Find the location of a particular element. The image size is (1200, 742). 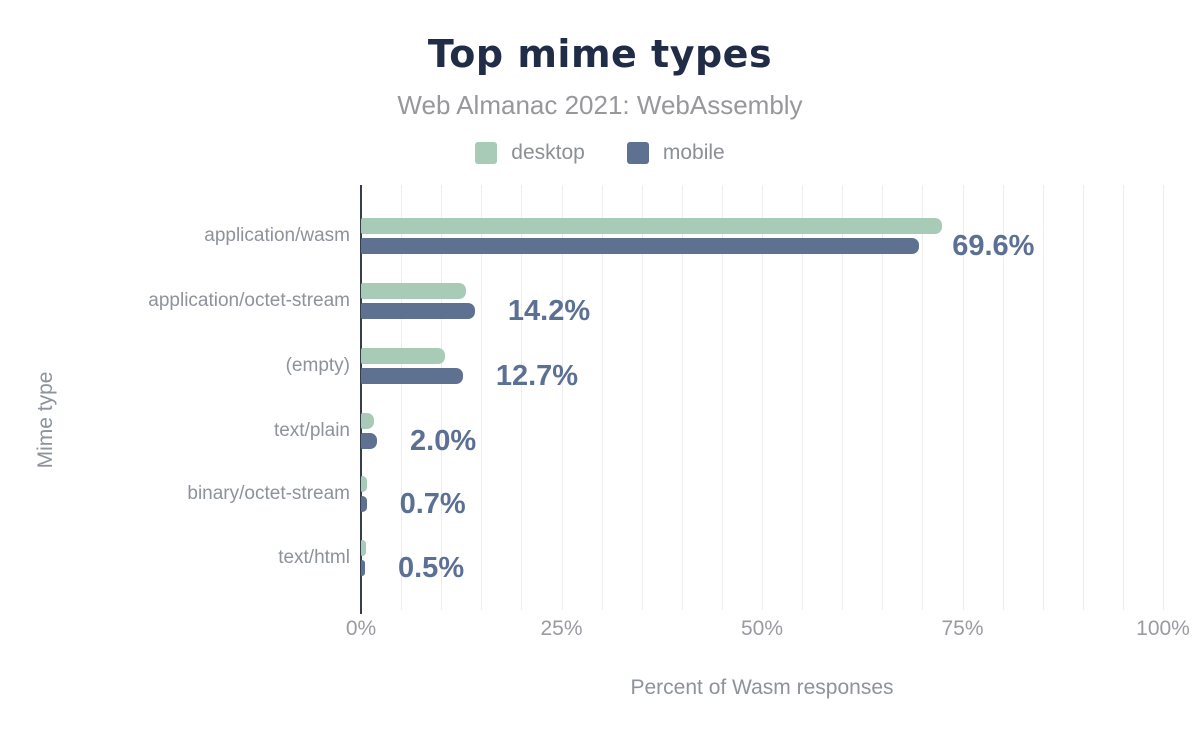

bar-mobile-text-html is located at coordinates (363, 568).